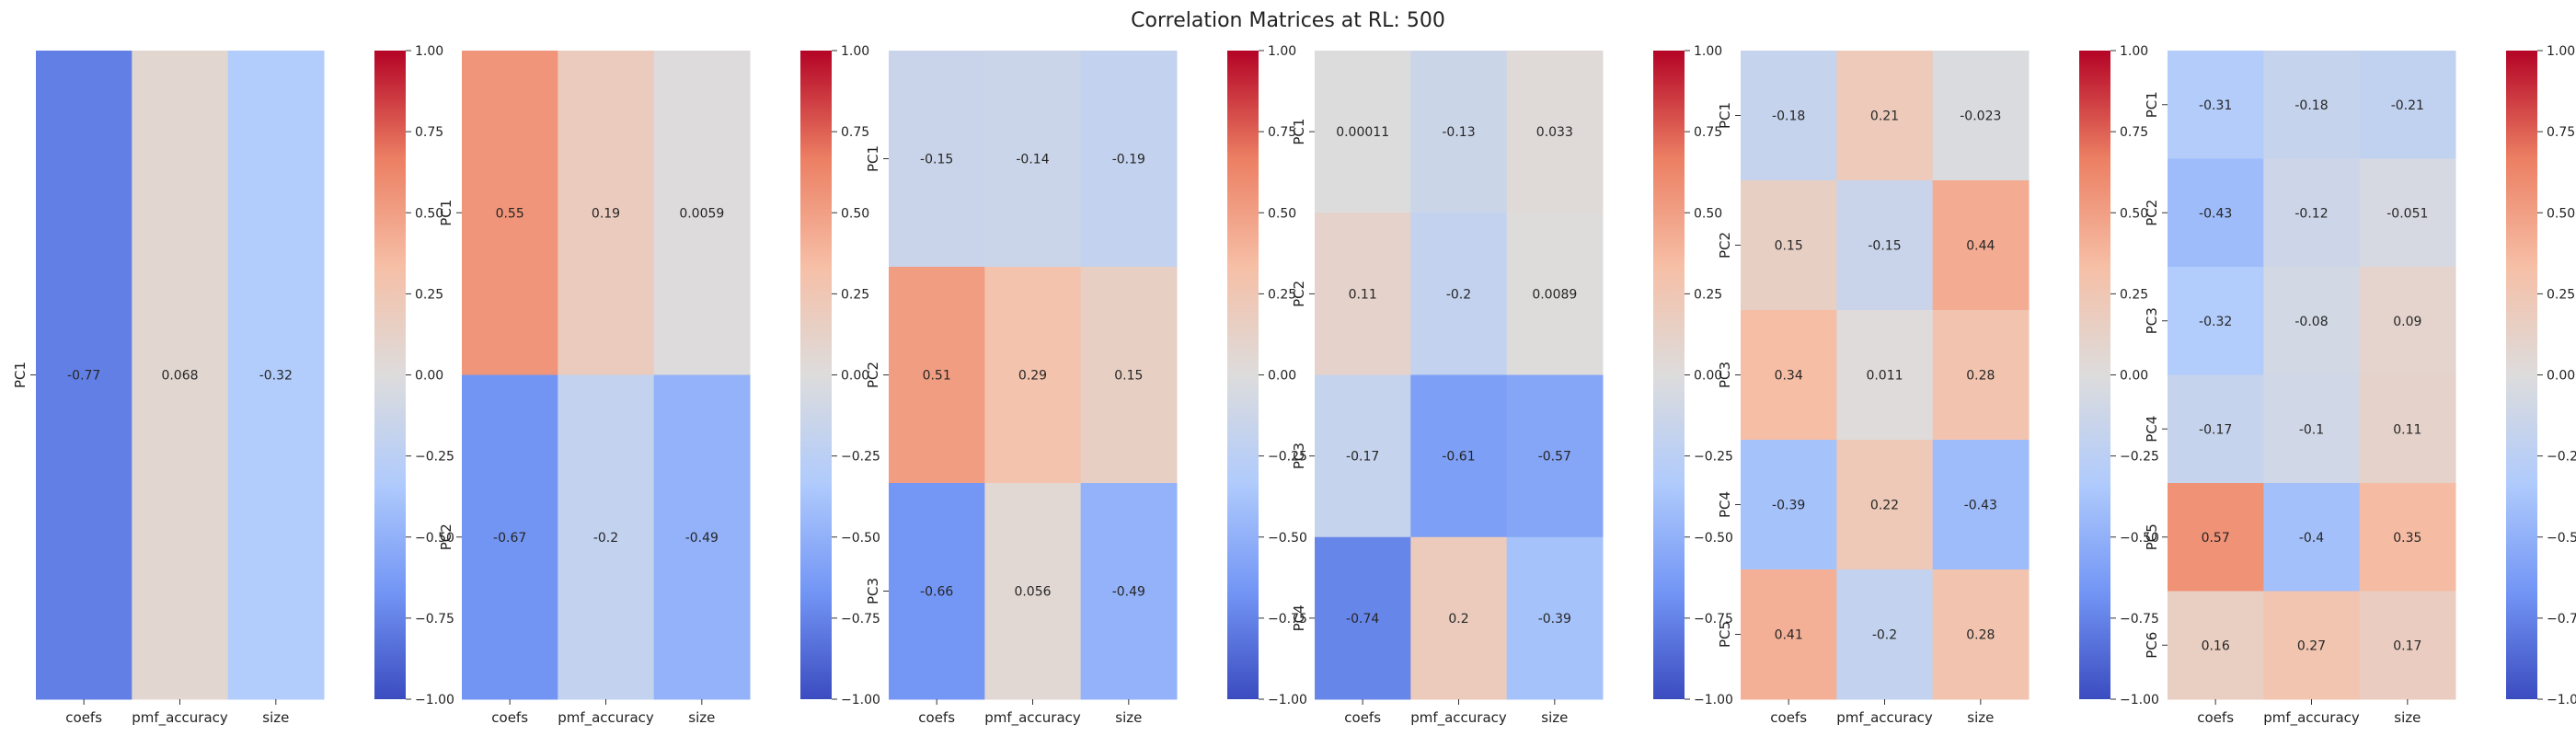 The image size is (2576, 736). I want to click on cell-value-label: -0.49, so click(702, 538).